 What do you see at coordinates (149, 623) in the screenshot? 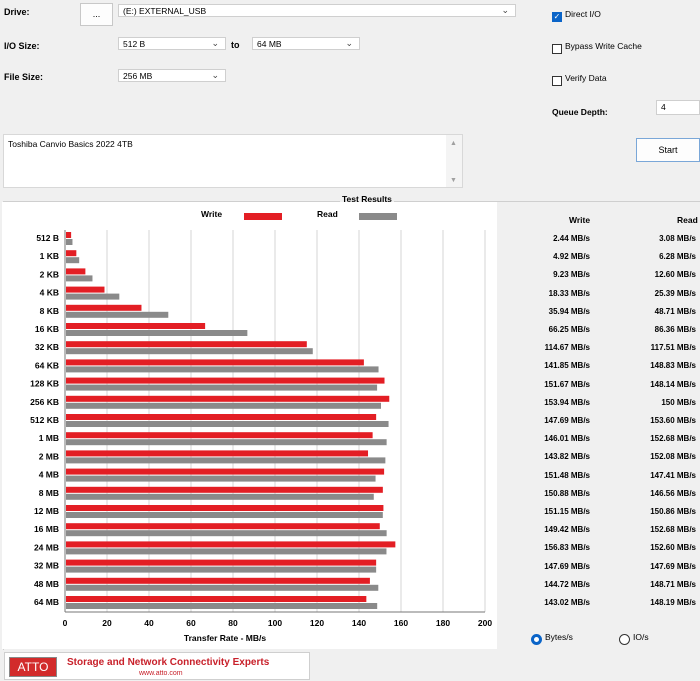
I see `x-tick-label: 40` at bounding box center [149, 623].